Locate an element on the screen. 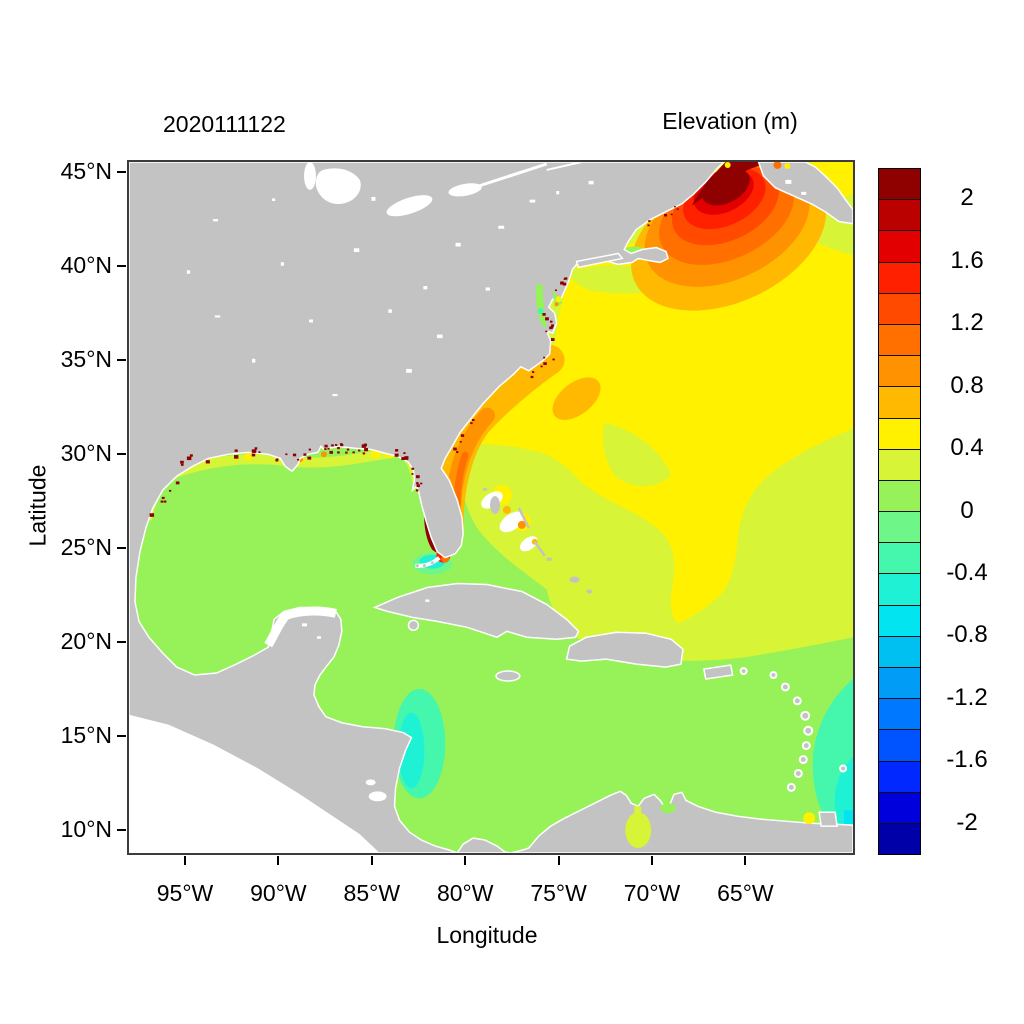 The width and height of the screenshot is (1024, 1024). x-tick-label: 75°W is located at coordinates (558, 893).